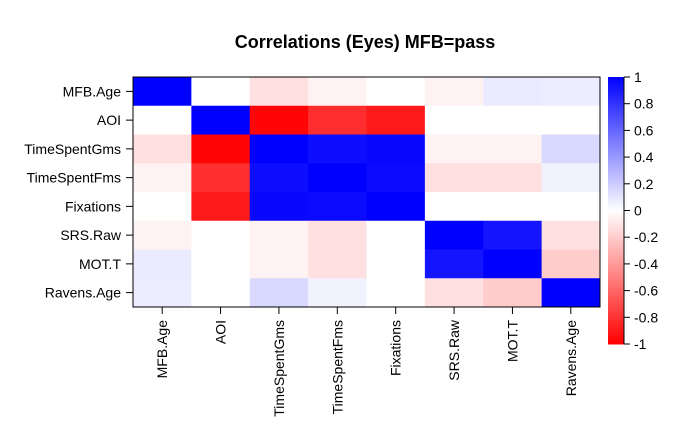 The width and height of the screenshot is (675, 440). I want to click on heatmap-cell-MFB.Age-TimeSpentFms, so click(337, 92).